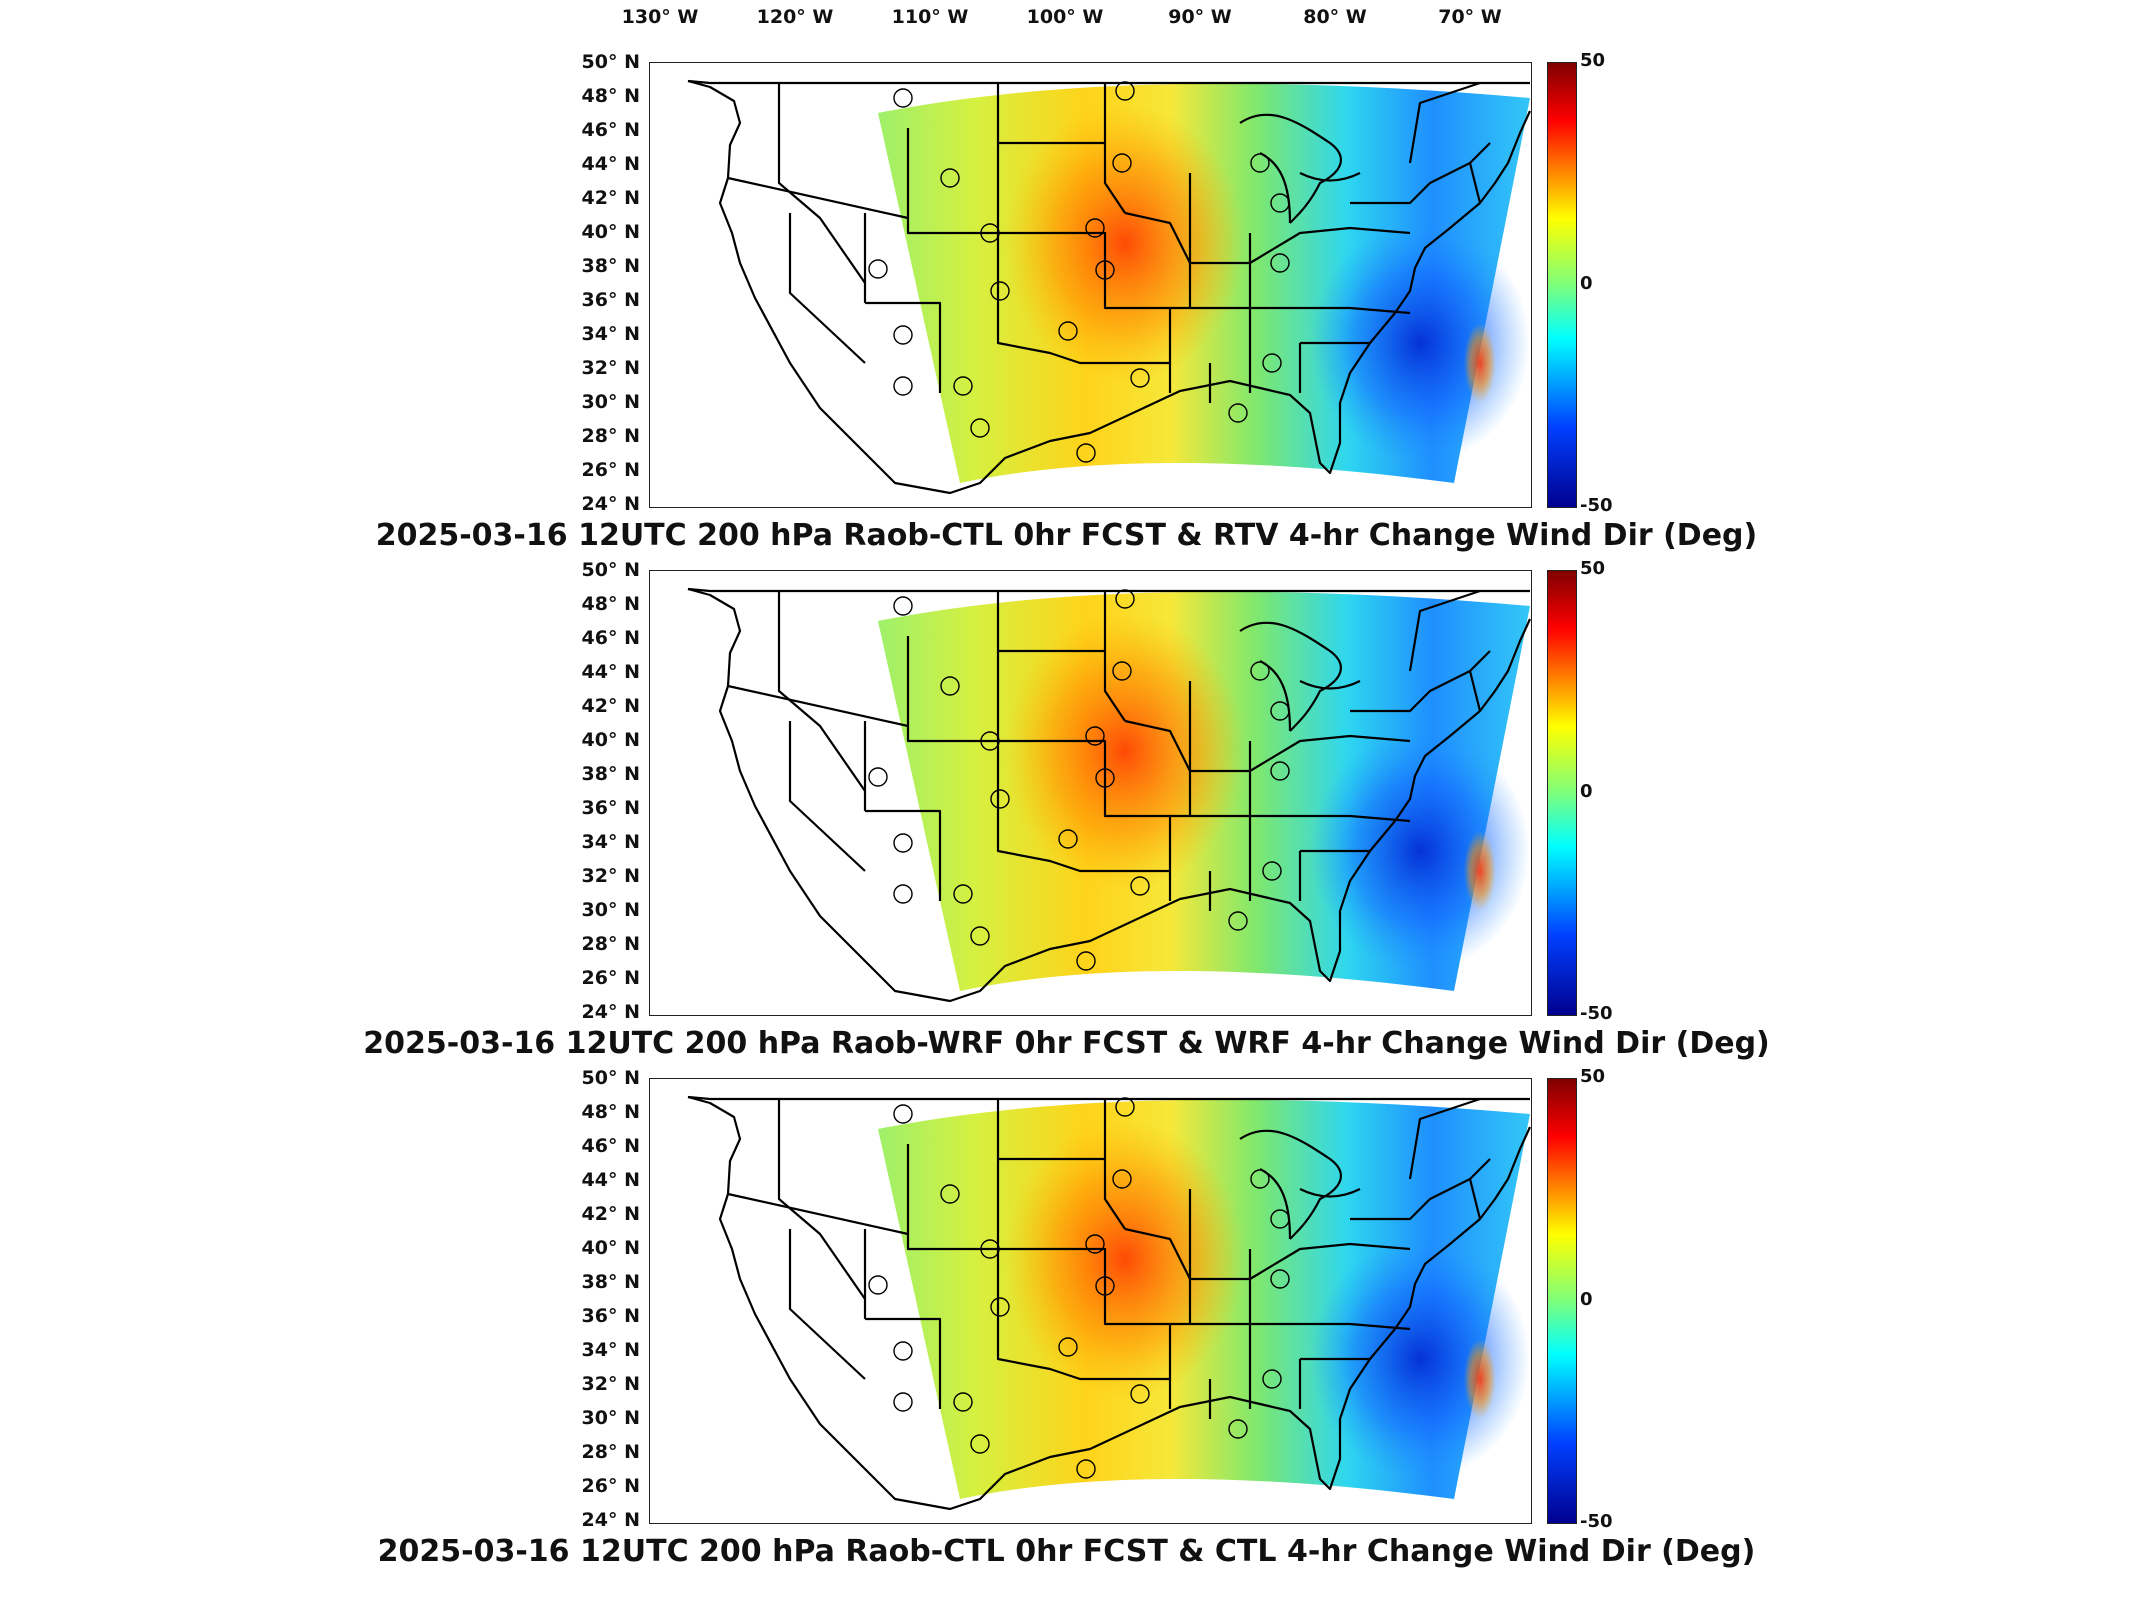 This screenshot has width=2133, height=1600. Describe the element at coordinates (930, 17) in the screenshot. I see `lon-label: 110° W` at that location.